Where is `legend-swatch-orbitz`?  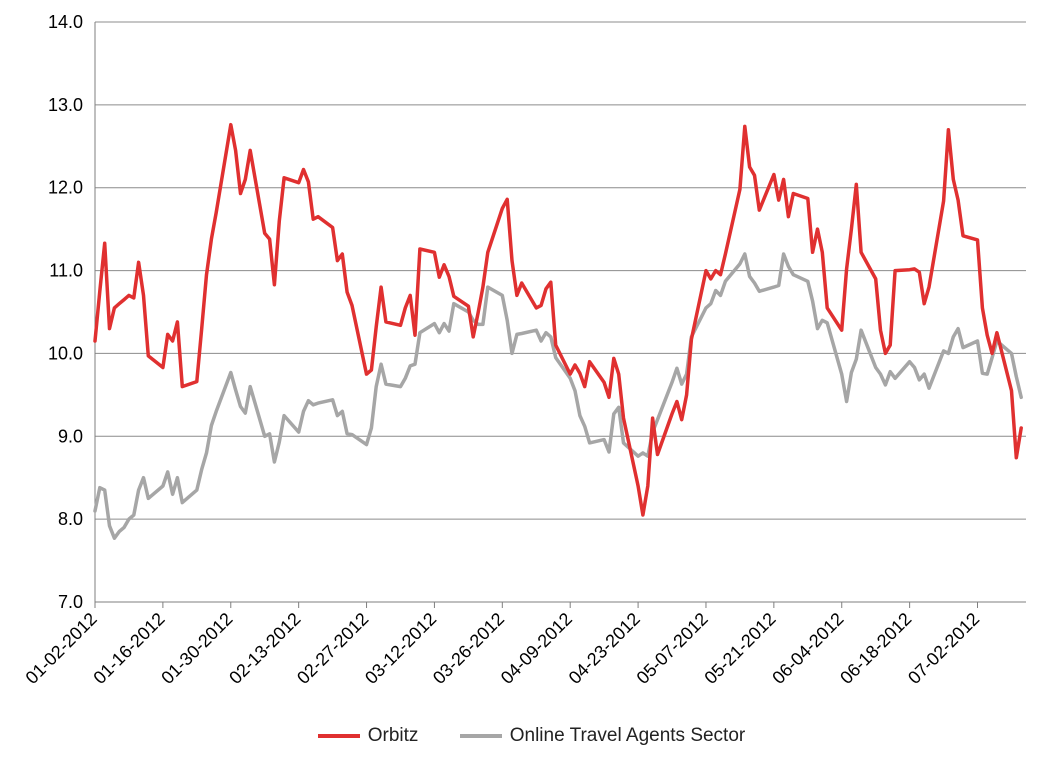
legend-swatch-orbitz is located at coordinates (338, 736).